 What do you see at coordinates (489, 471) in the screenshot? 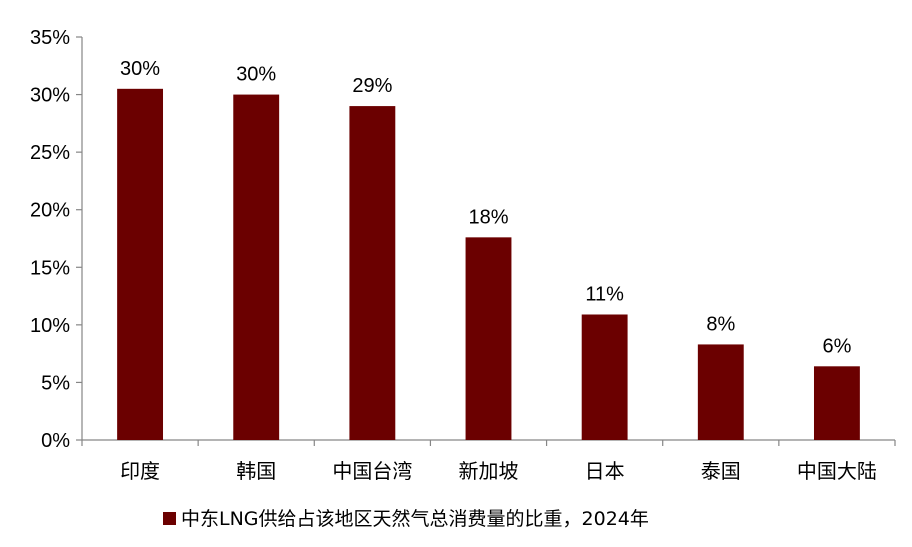
I see `category-label: 新加坡` at bounding box center [489, 471].